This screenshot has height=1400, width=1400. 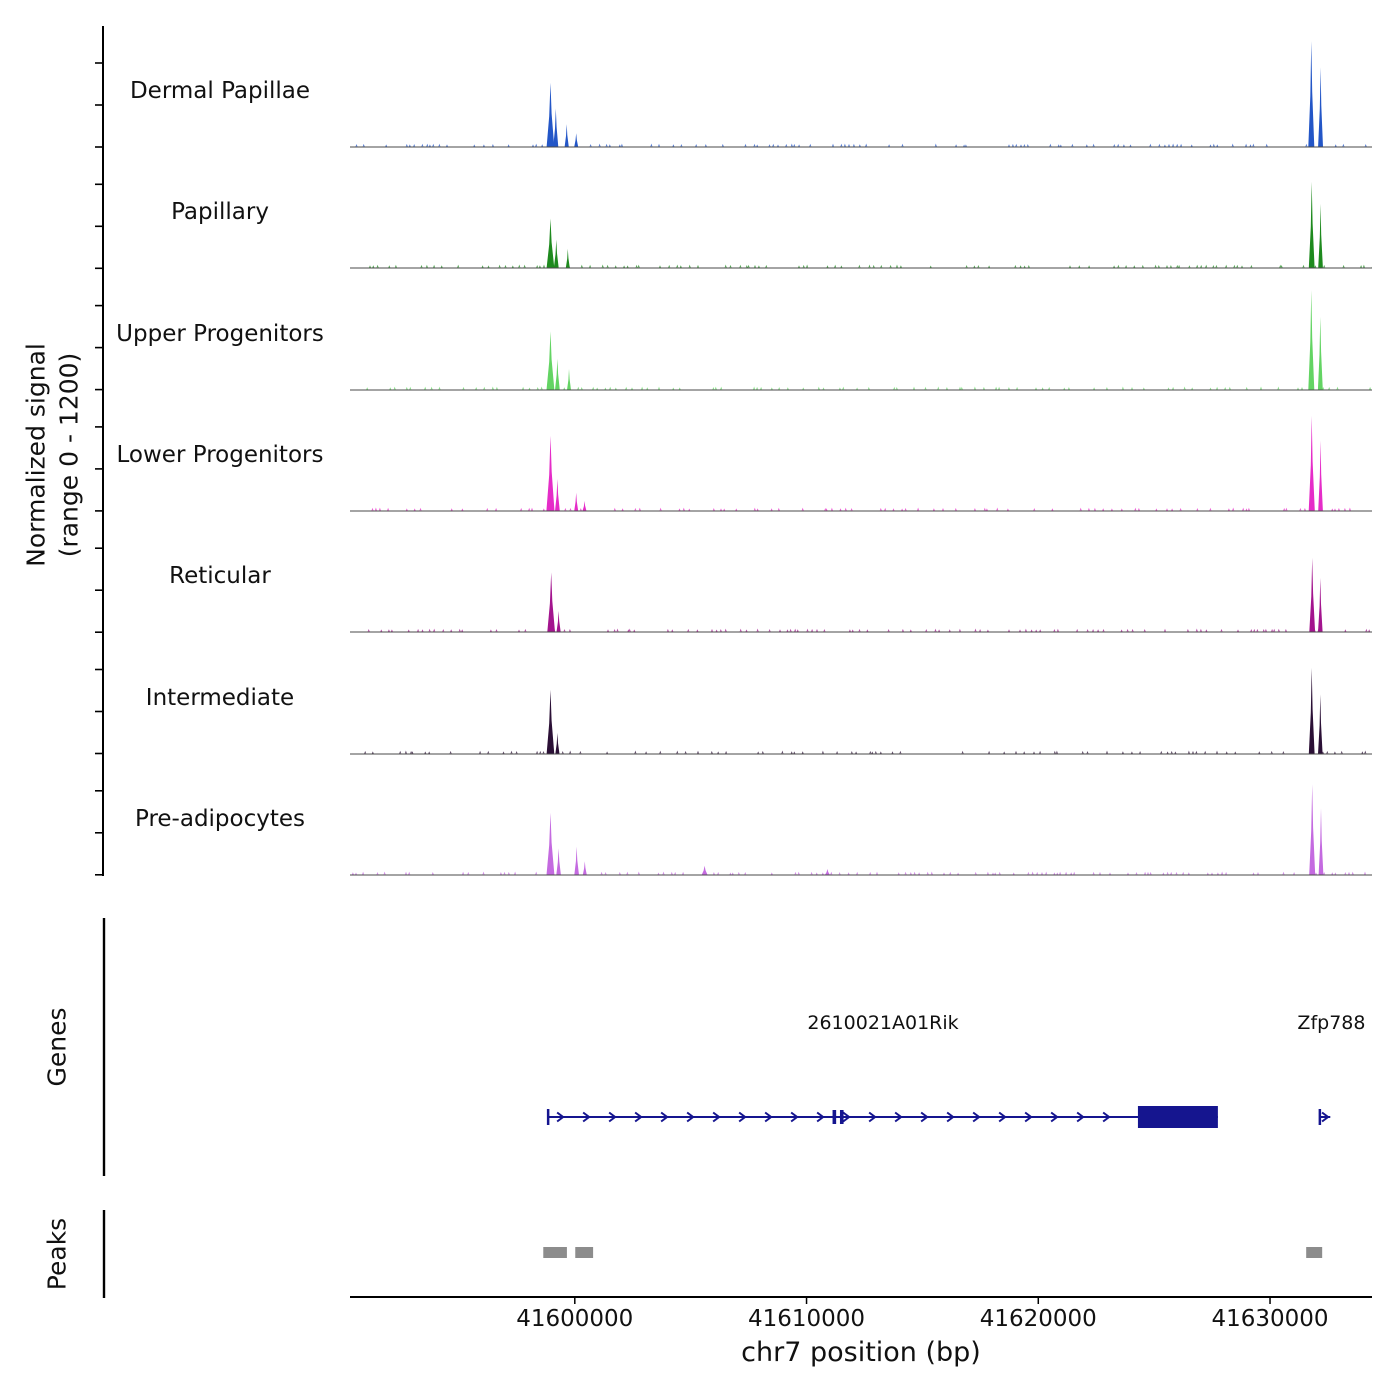 What do you see at coordinates (220, 818) in the screenshot?
I see `track-label-pre-adipocytes: Pre-adipocytes` at bounding box center [220, 818].